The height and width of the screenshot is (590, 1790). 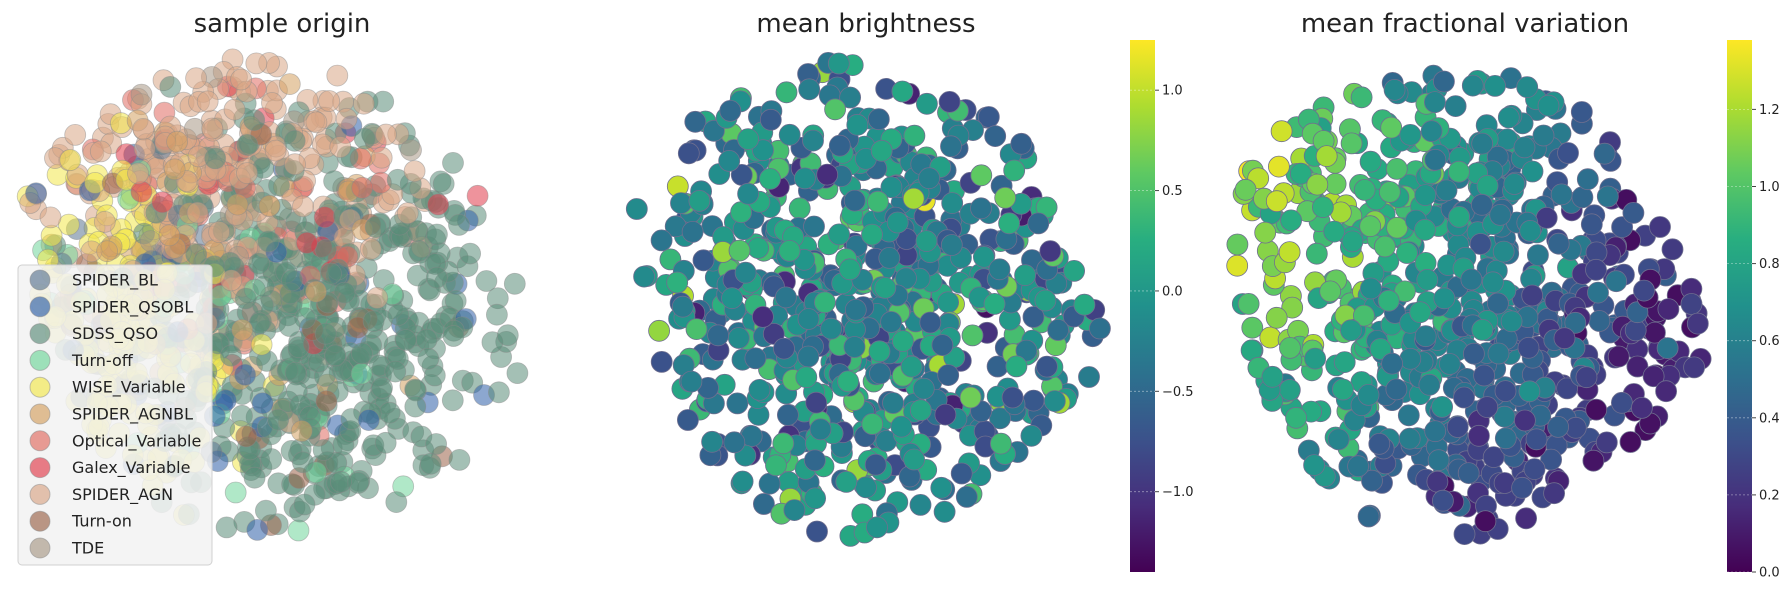 What do you see at coordinates (362, 187) in the screenshot?
I see `data-point-optical-variable` at bounding box center [362, 187].